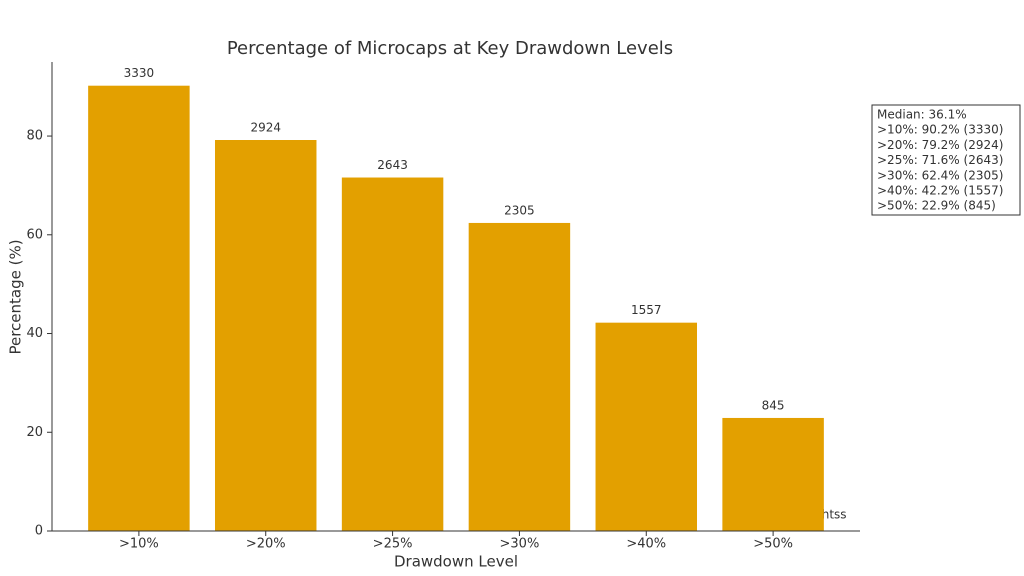  What do you see at coordinates (266, 544) in the screenshot?
I see `x-tick-label: >20%` at bounding box center [266, 544].